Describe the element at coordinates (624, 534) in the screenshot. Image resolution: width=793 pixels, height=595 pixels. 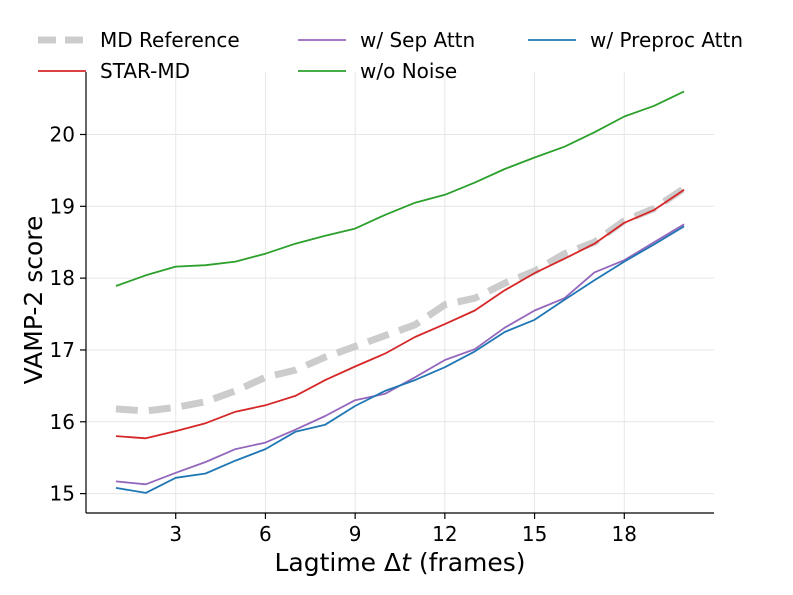
I see `x-tick-label-18: 18` at that location.